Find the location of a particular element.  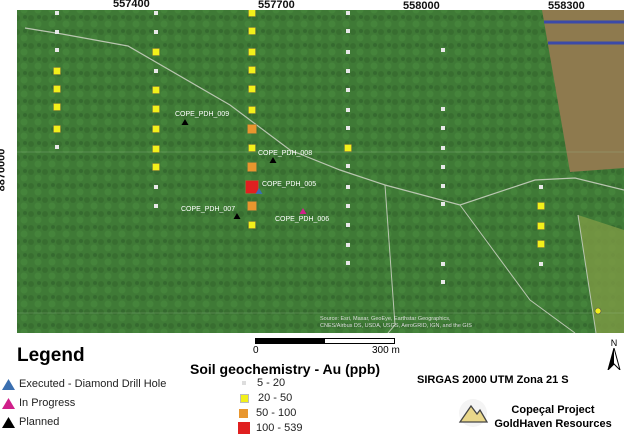

drill-hole-label: COPE_PDH_009 is located at coordinates (202, 114).